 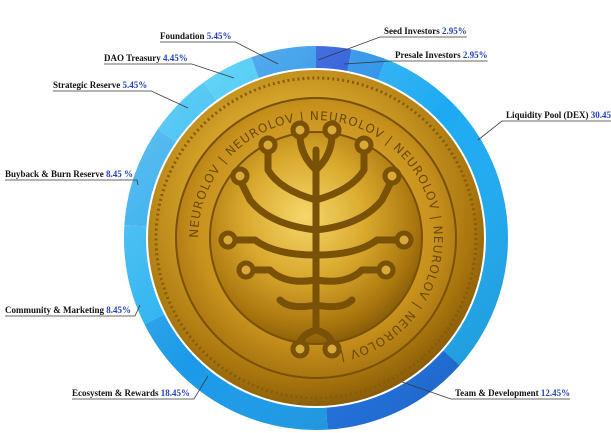 I want to click on label-name-community-marketing: Community & Marketing, so click(x=55, y=310).